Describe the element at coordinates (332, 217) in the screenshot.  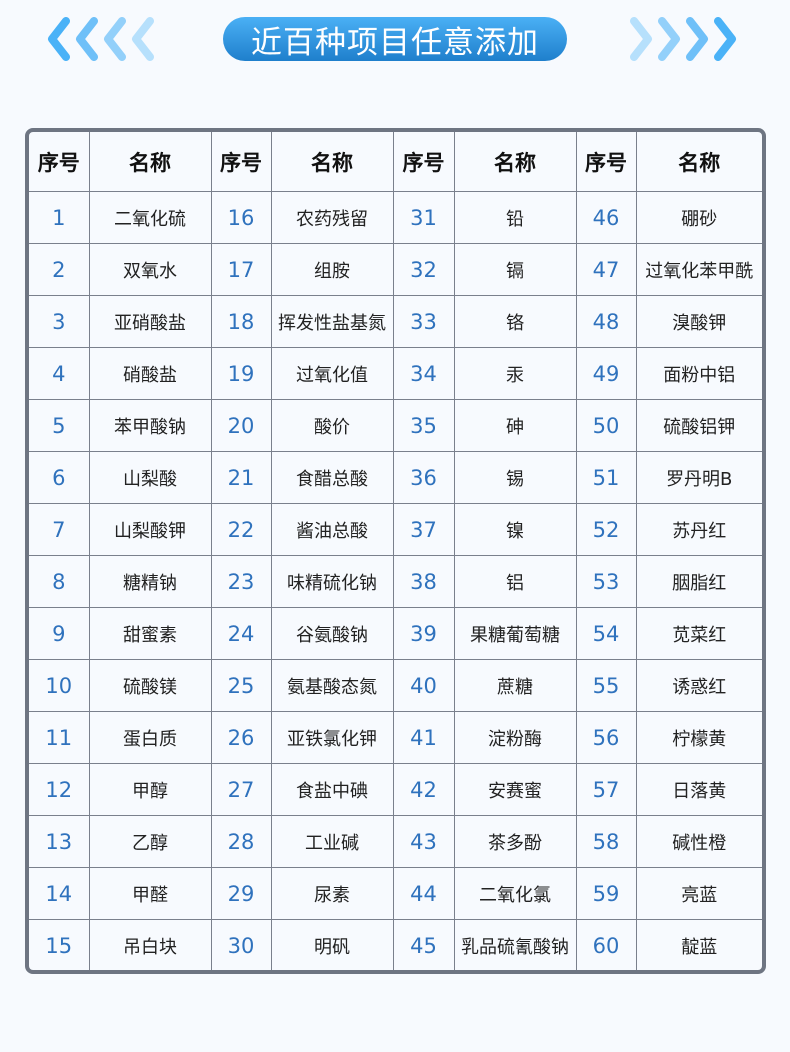
I see `item-name: 农药残留` at that location.